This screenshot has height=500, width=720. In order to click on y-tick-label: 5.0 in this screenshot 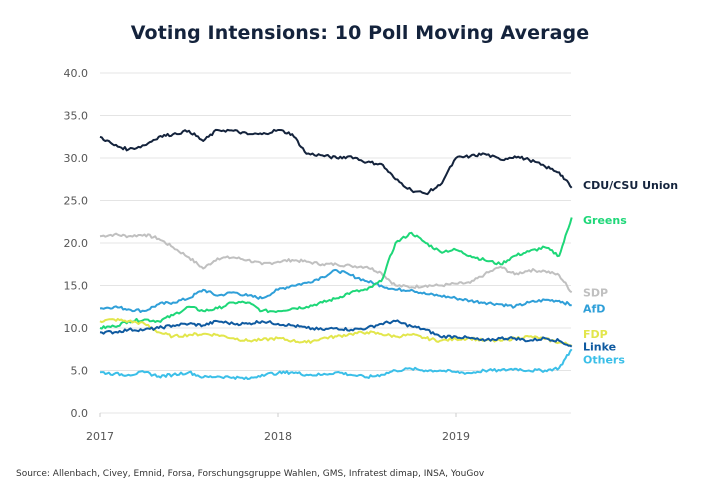, I will do `click(80, 371)`.